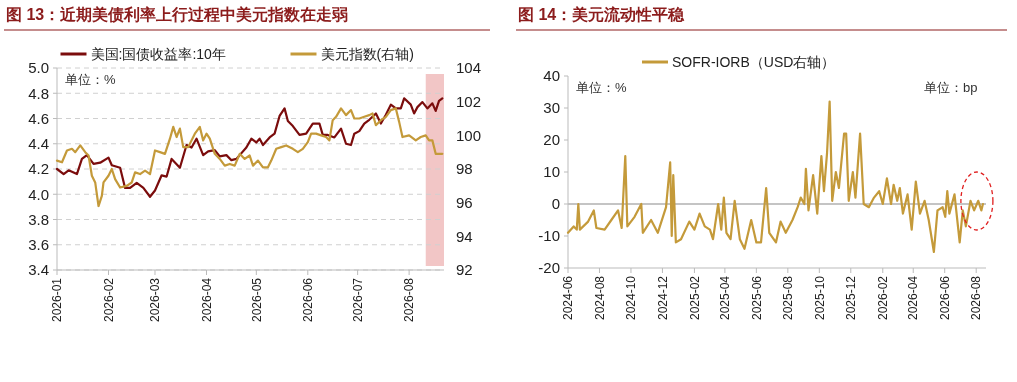 The image size is (1017, 382). What do you see at coordinates (469, 135) in the screenshot?
I see `y2-tick-label: 100` at bounding box center [469, 135].